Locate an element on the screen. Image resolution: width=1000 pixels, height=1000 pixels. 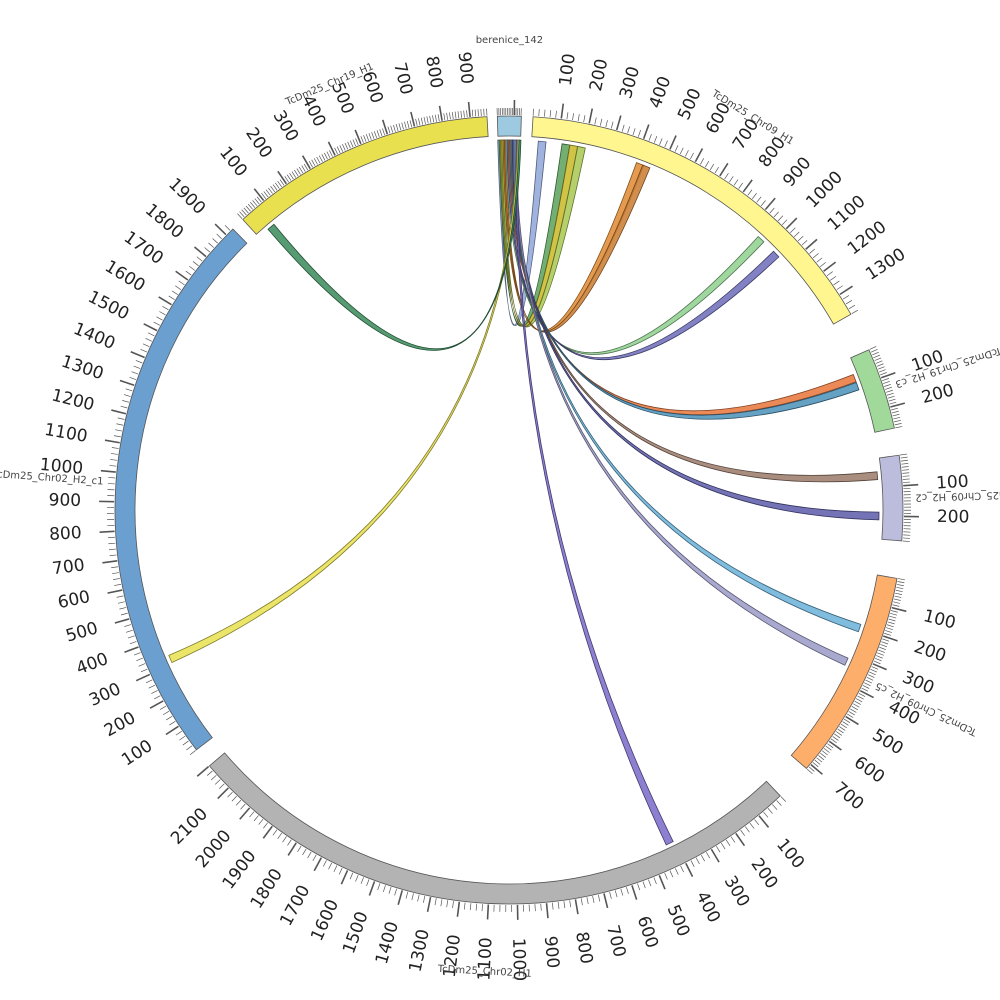
segment-chr19h1 is located at coordinates (365, 175).